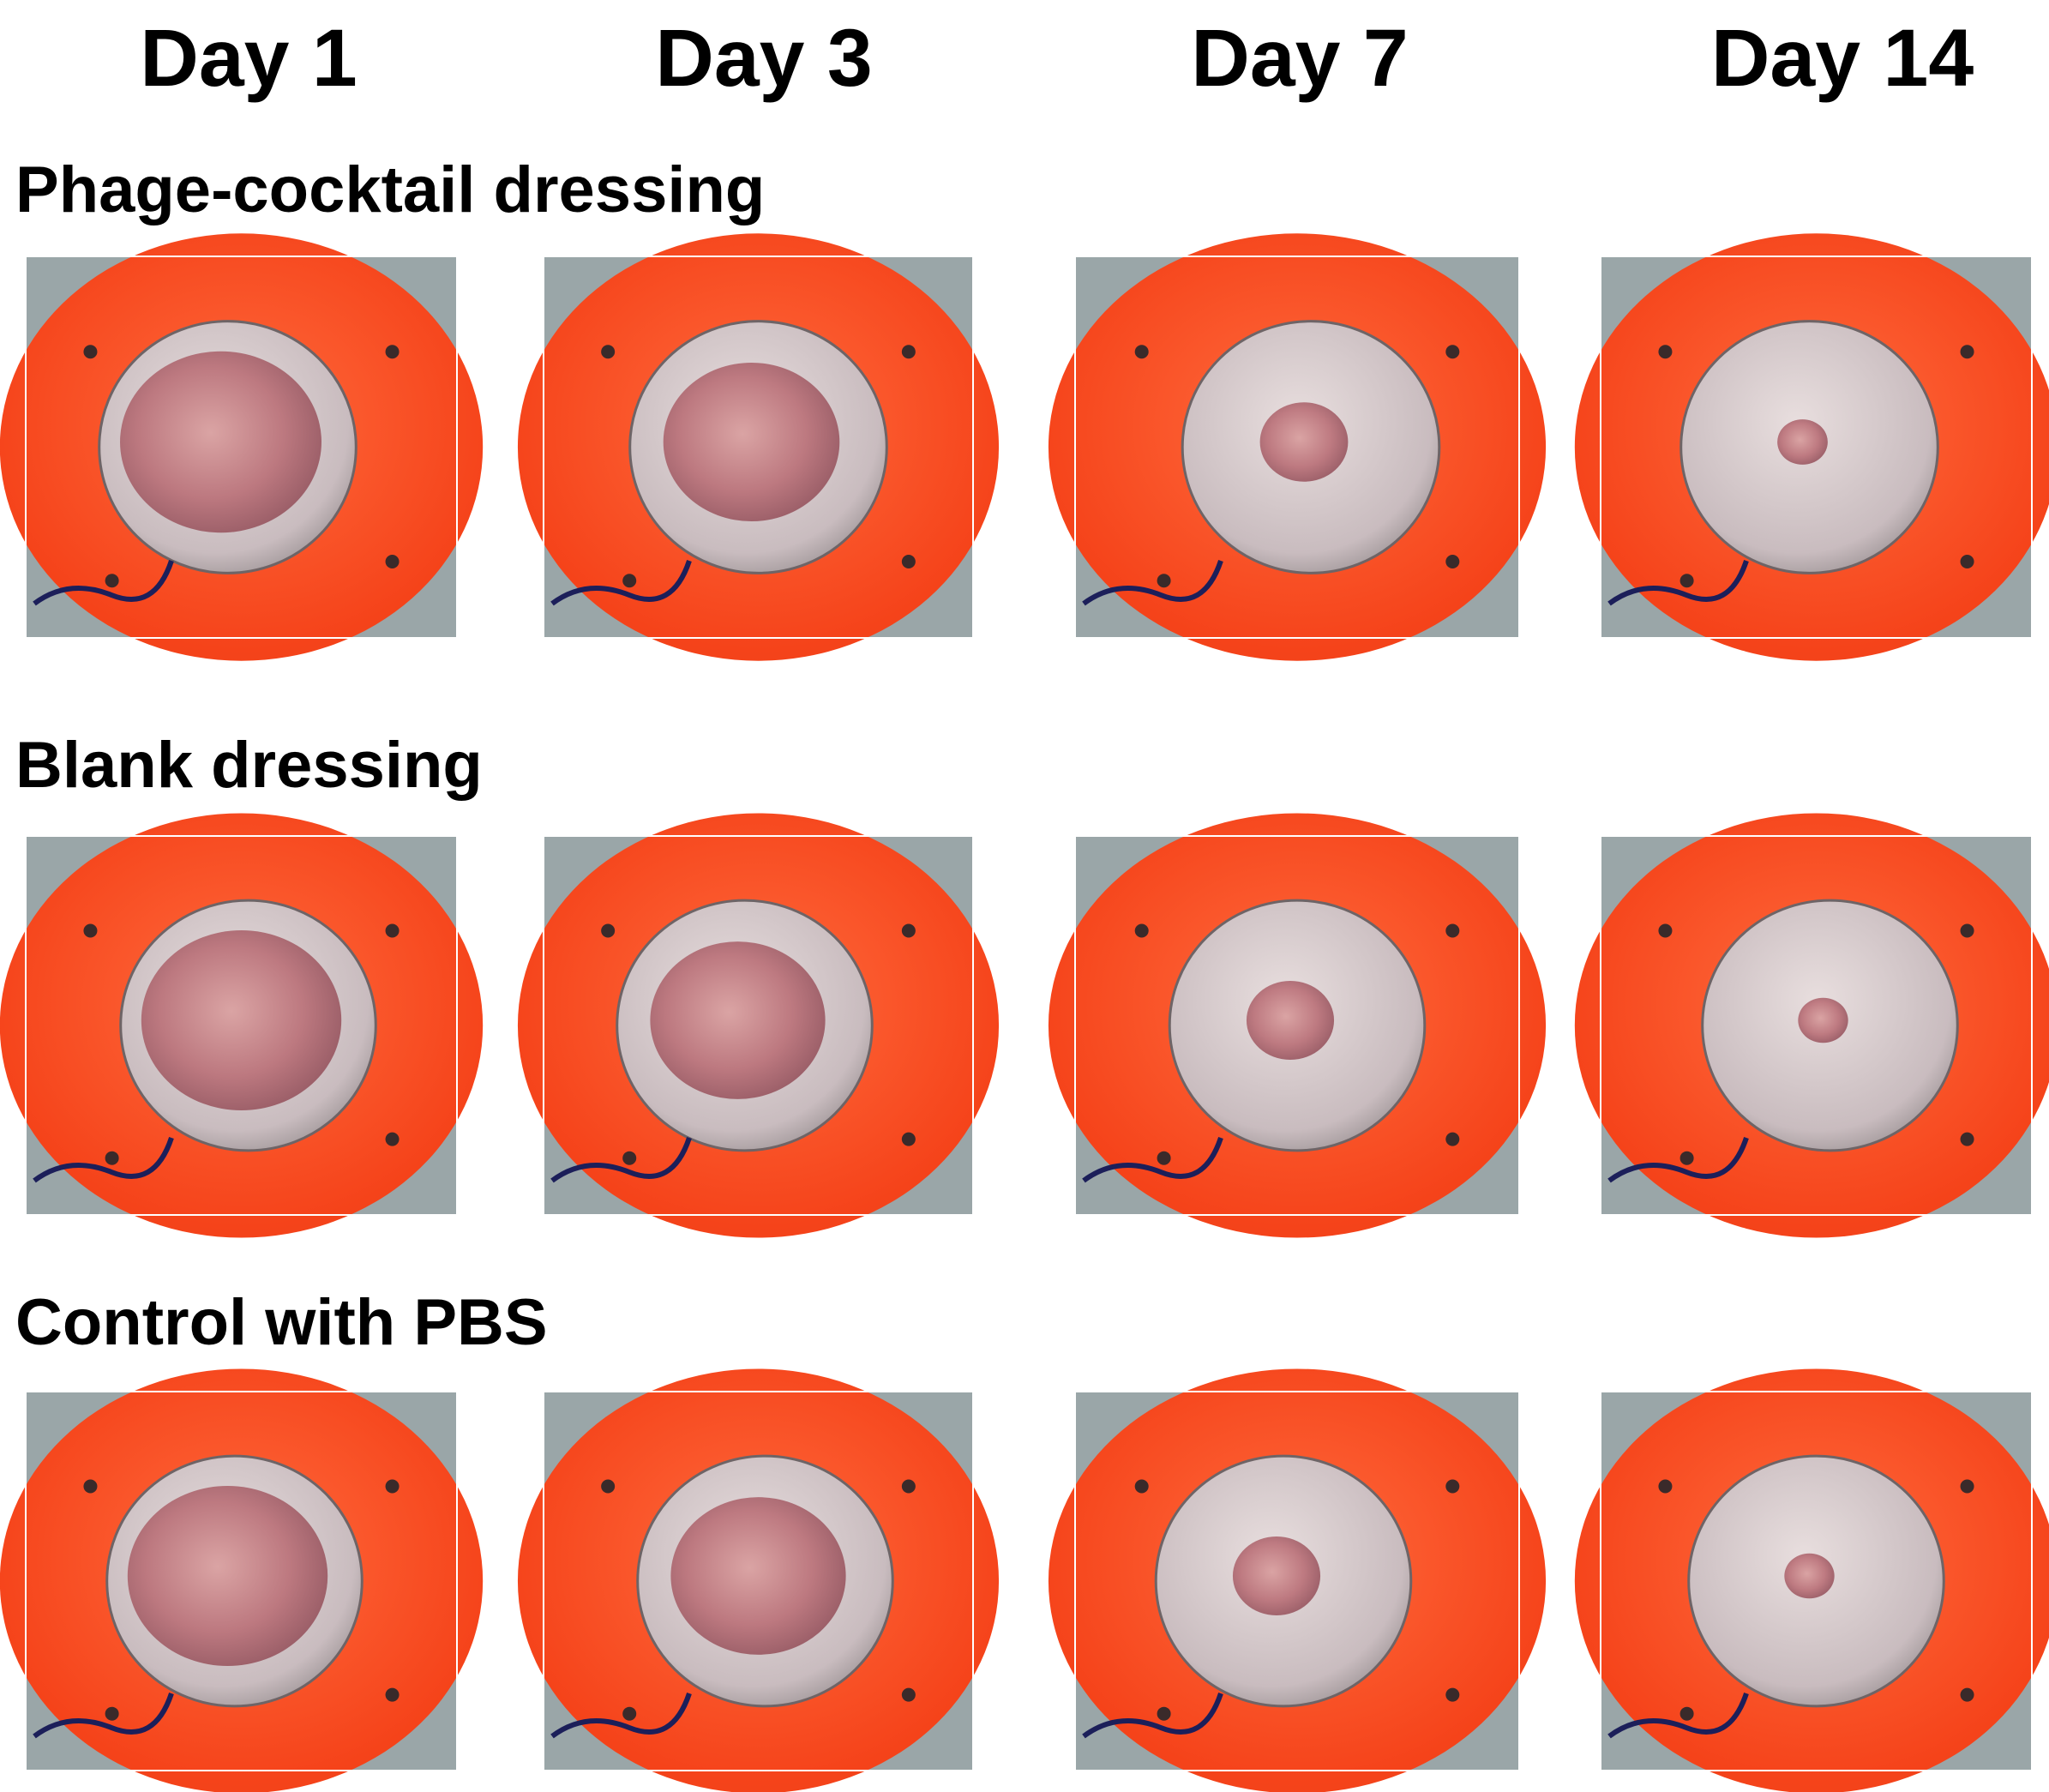 The width and height of the screenshot is (2049, 1792). I want to click on column-header: Day 1, so click(249, 58).